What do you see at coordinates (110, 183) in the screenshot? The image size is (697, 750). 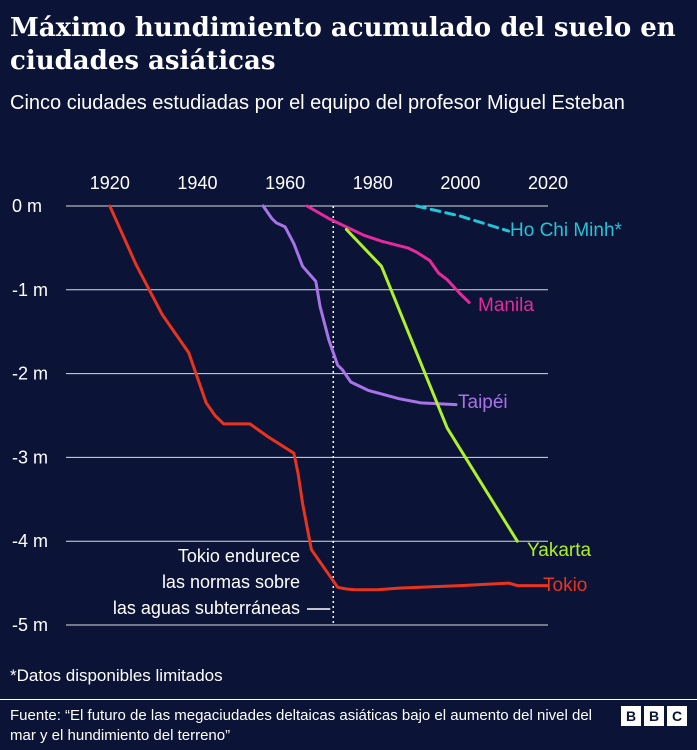 I see `x-tick-label: 1920` at bounding box center [110, 183].